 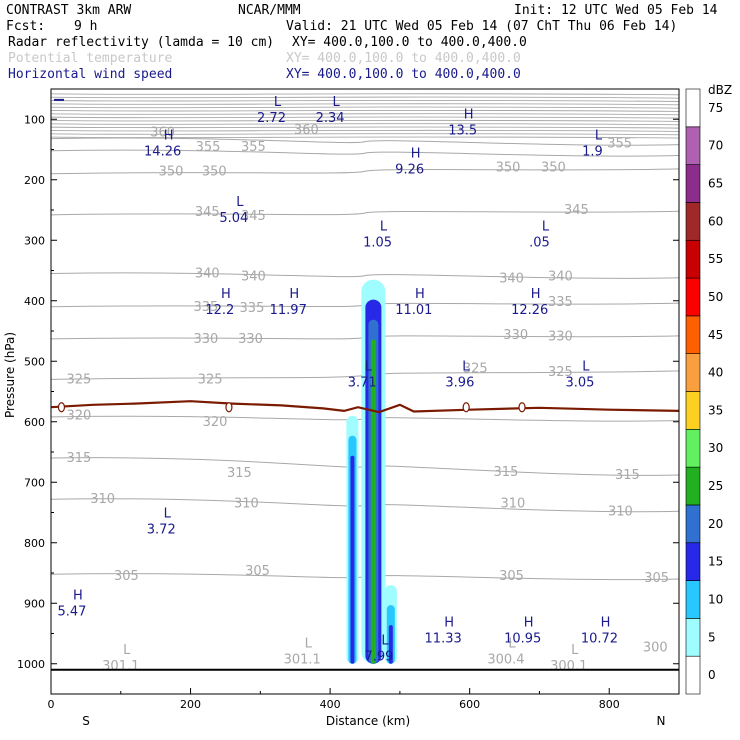 I want to click on y-tick-label: 200, so click(x=34, y=180).